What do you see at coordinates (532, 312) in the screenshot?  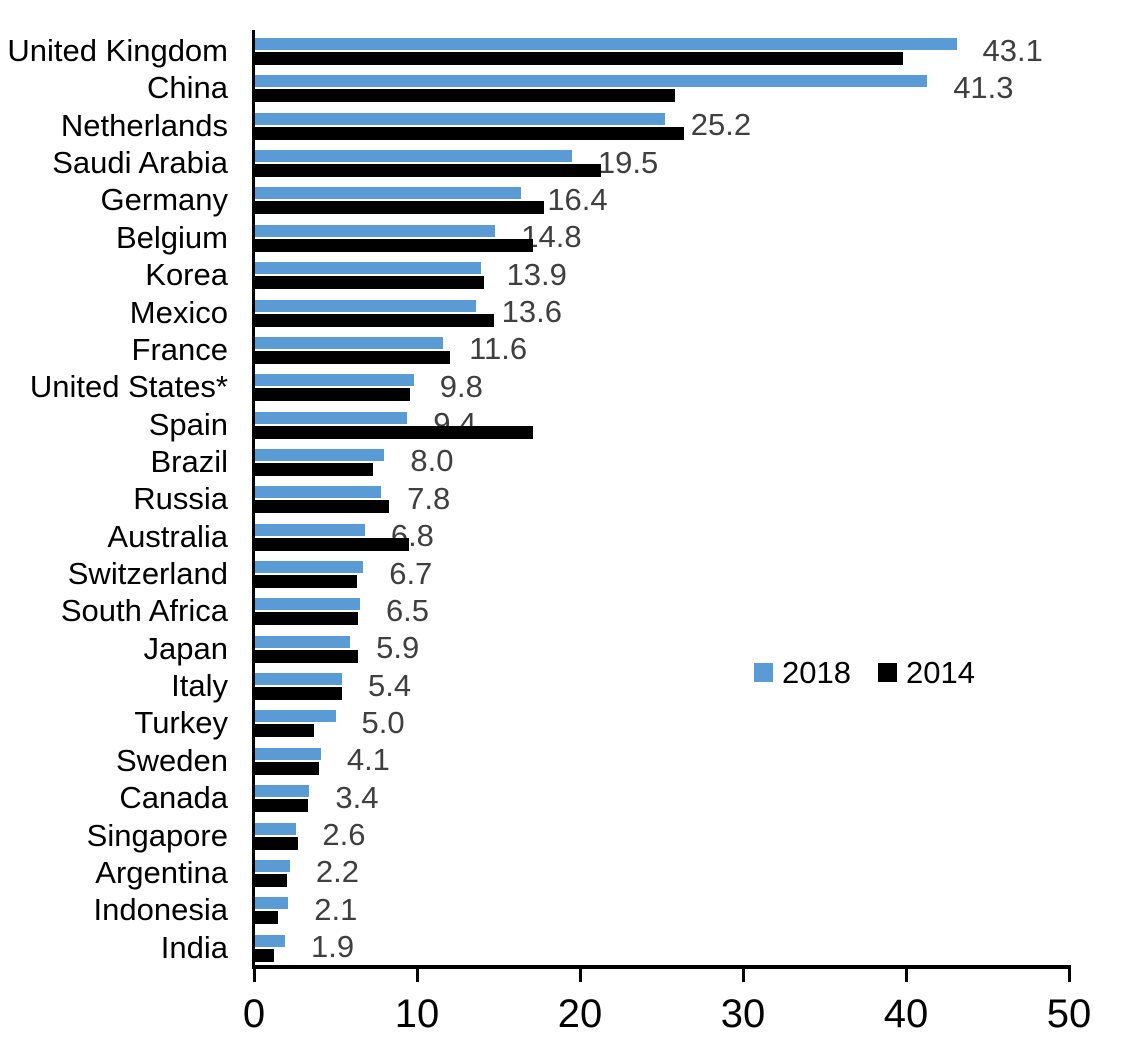 I see `value-label: 13.6` at bounding box center [532, 312].